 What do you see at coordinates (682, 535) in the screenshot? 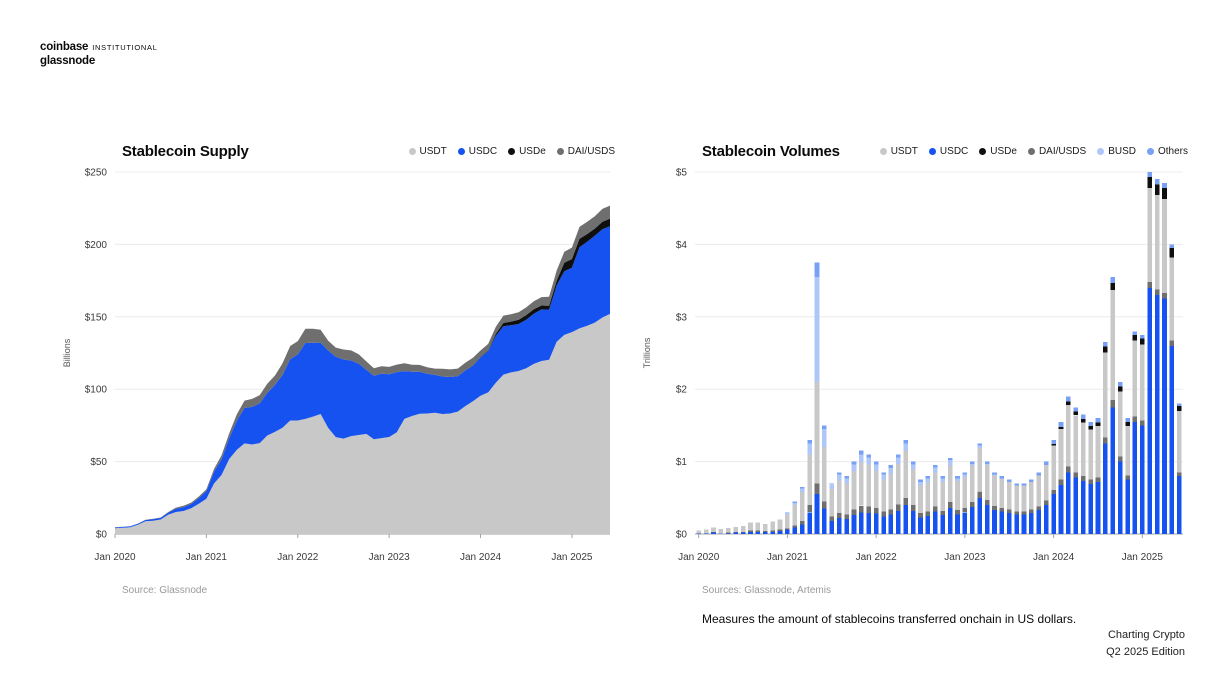
I see `y-tick-label: $0` at bounding box center [682, 535].